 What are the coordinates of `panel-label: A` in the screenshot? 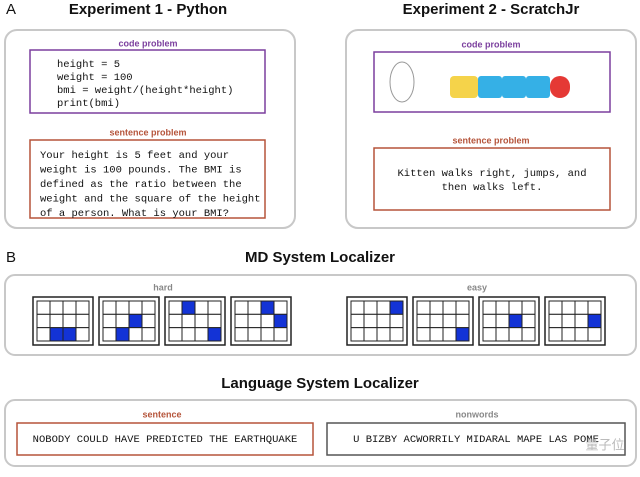 It's located at (11, 9).